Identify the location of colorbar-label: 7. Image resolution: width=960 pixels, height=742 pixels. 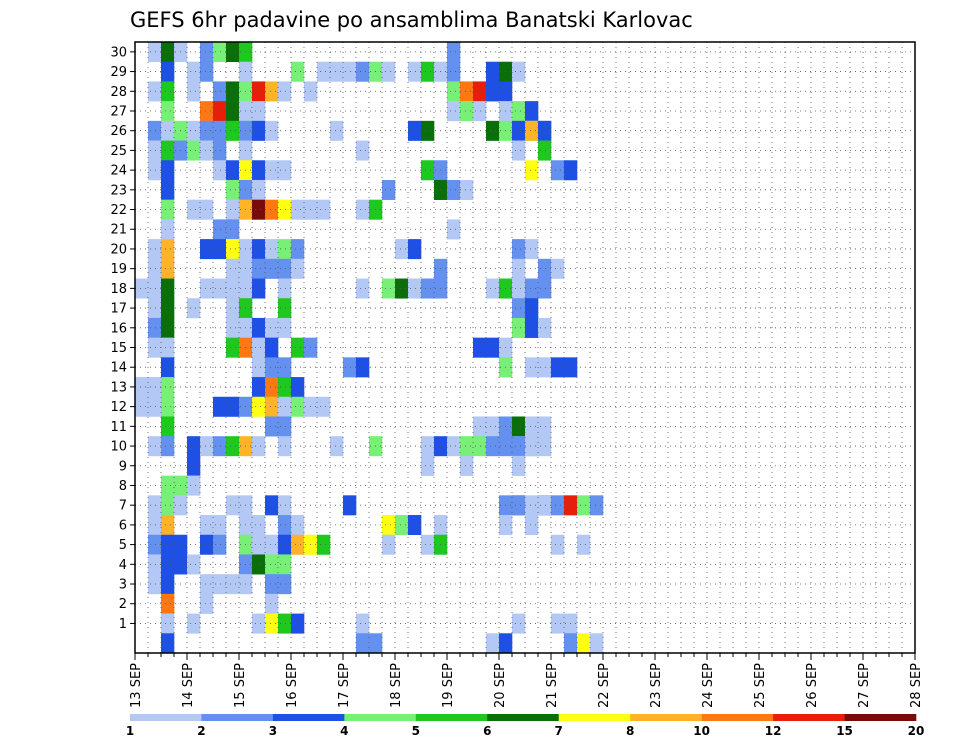
(559, 731).